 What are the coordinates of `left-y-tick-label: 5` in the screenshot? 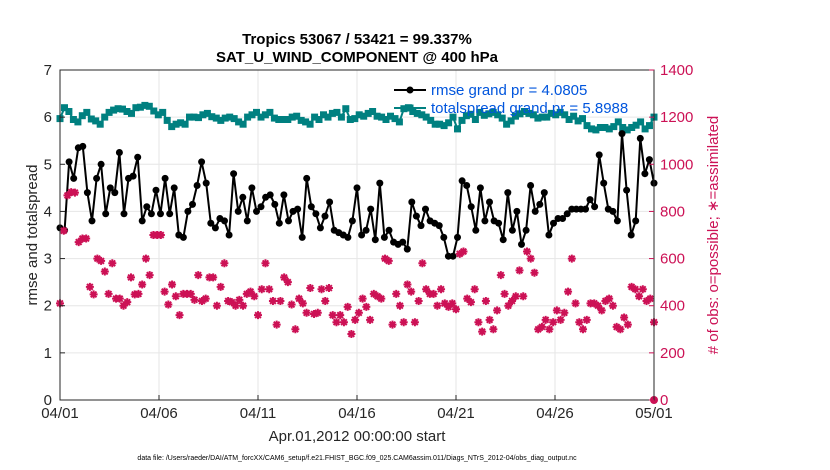 It's located at (48, 164).